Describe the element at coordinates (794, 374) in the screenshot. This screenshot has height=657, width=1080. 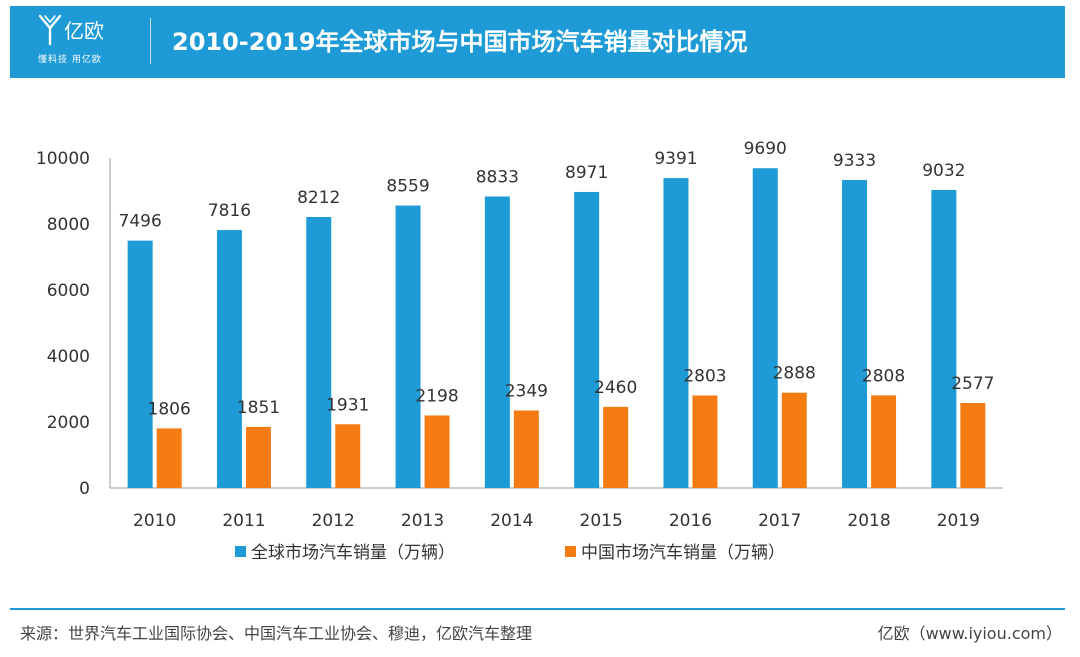
I see `china-sales-value-label: 2888` at that location.